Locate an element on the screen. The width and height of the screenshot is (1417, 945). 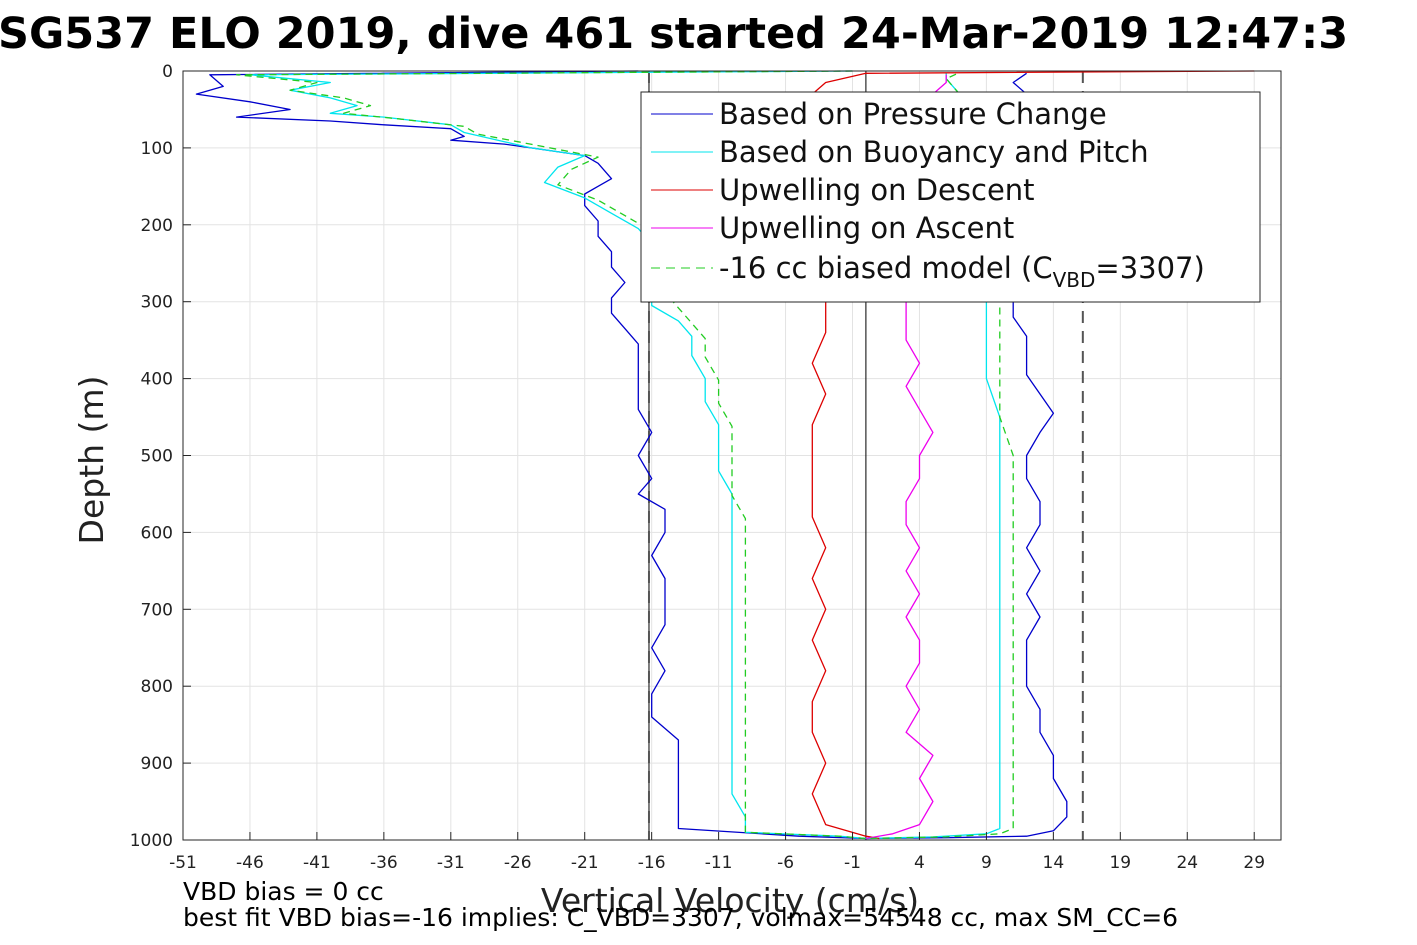
x-tick-label: -6 is located at coordinates (785, 863).